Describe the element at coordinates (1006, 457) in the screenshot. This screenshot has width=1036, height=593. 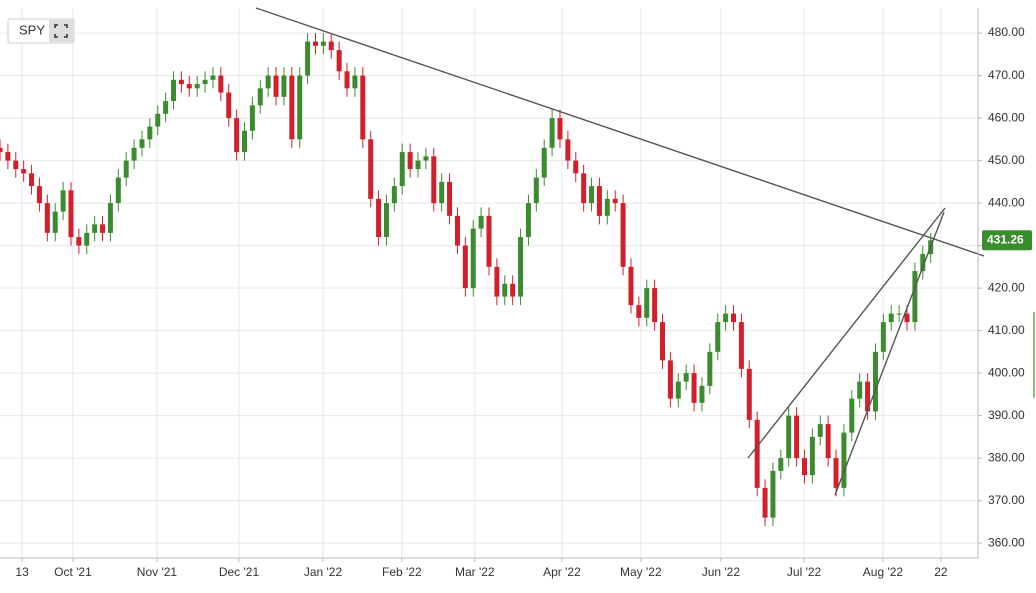
I see `y-tick-label: 380.00` at that location.